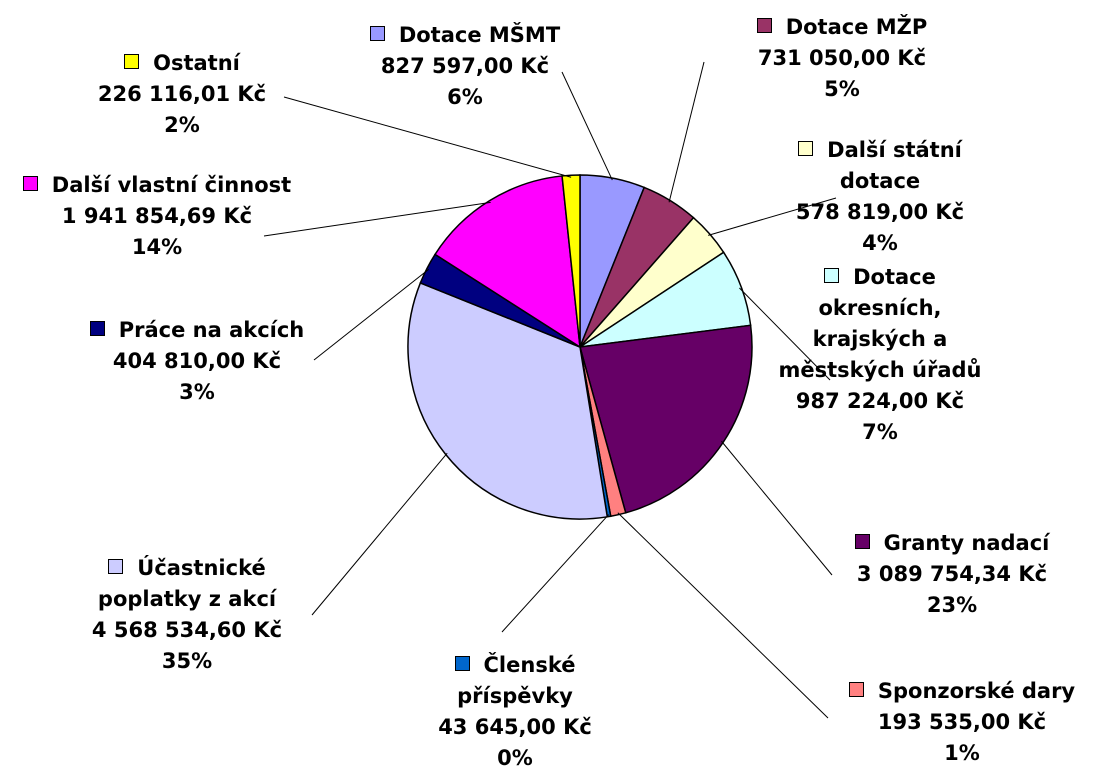 This screenshot has width=1101, height=780. What do you see at coordinates (966, 543) in the screenshot?
I see `category: Granty nadací` at bounding box center [966, 543].